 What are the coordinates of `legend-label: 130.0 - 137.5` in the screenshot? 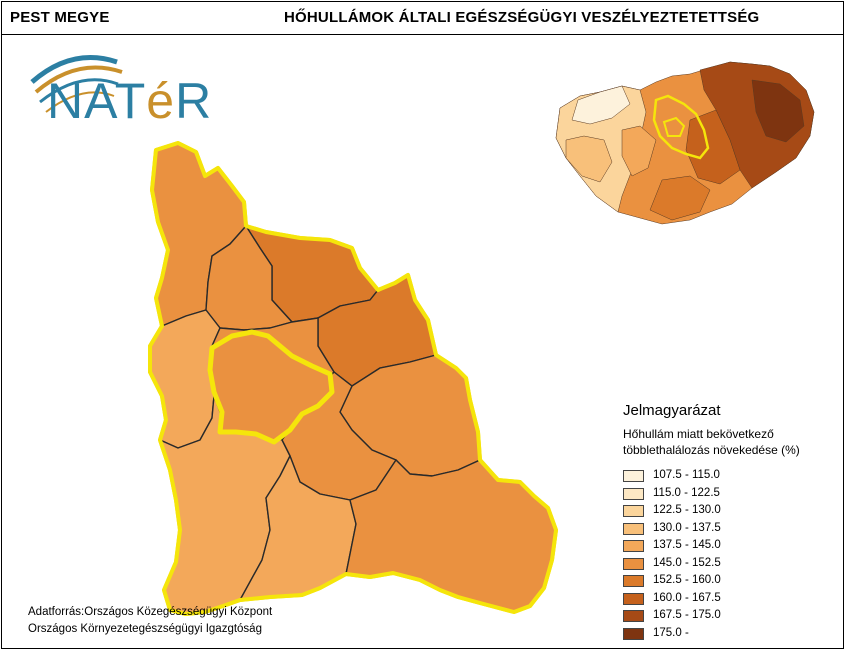 It's located at (687, 527).